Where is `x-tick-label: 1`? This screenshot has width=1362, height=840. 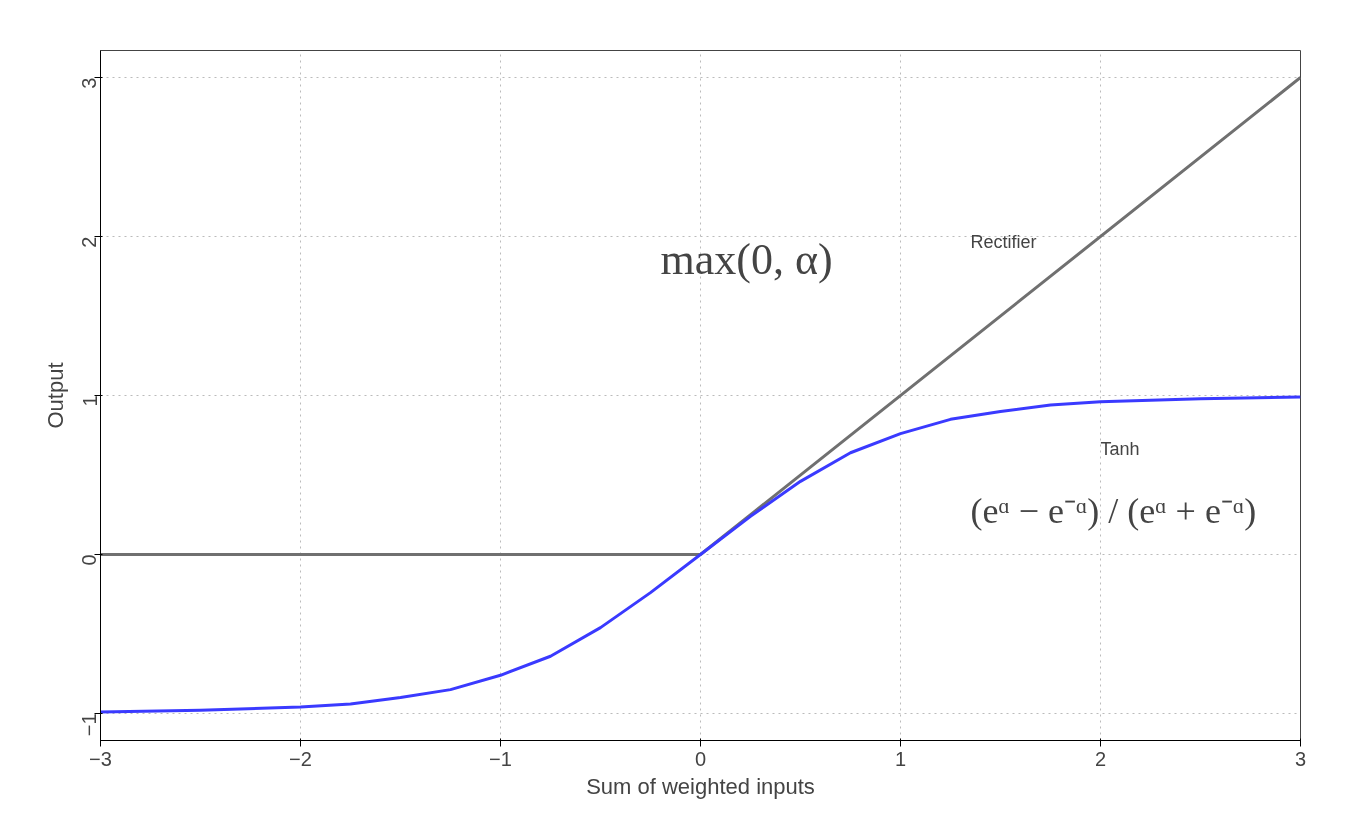 x-tick-label: 1 is located at coordinates (900, 758).